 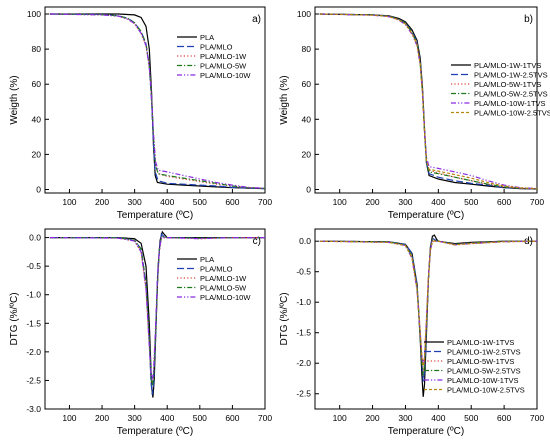 What do you see at coordinates (257, 241) in the screenshot?
I see `panel-label: c)` at bounding box center [257, 241].